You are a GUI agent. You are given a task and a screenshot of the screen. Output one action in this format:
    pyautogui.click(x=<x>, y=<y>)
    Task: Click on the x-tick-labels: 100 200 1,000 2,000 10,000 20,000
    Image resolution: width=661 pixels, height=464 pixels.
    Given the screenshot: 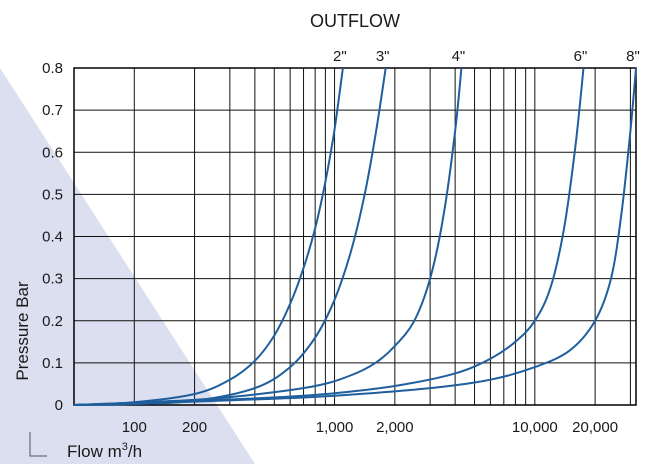 What is the action you would take?
    pyautogui.click(x=370, y=427)
    